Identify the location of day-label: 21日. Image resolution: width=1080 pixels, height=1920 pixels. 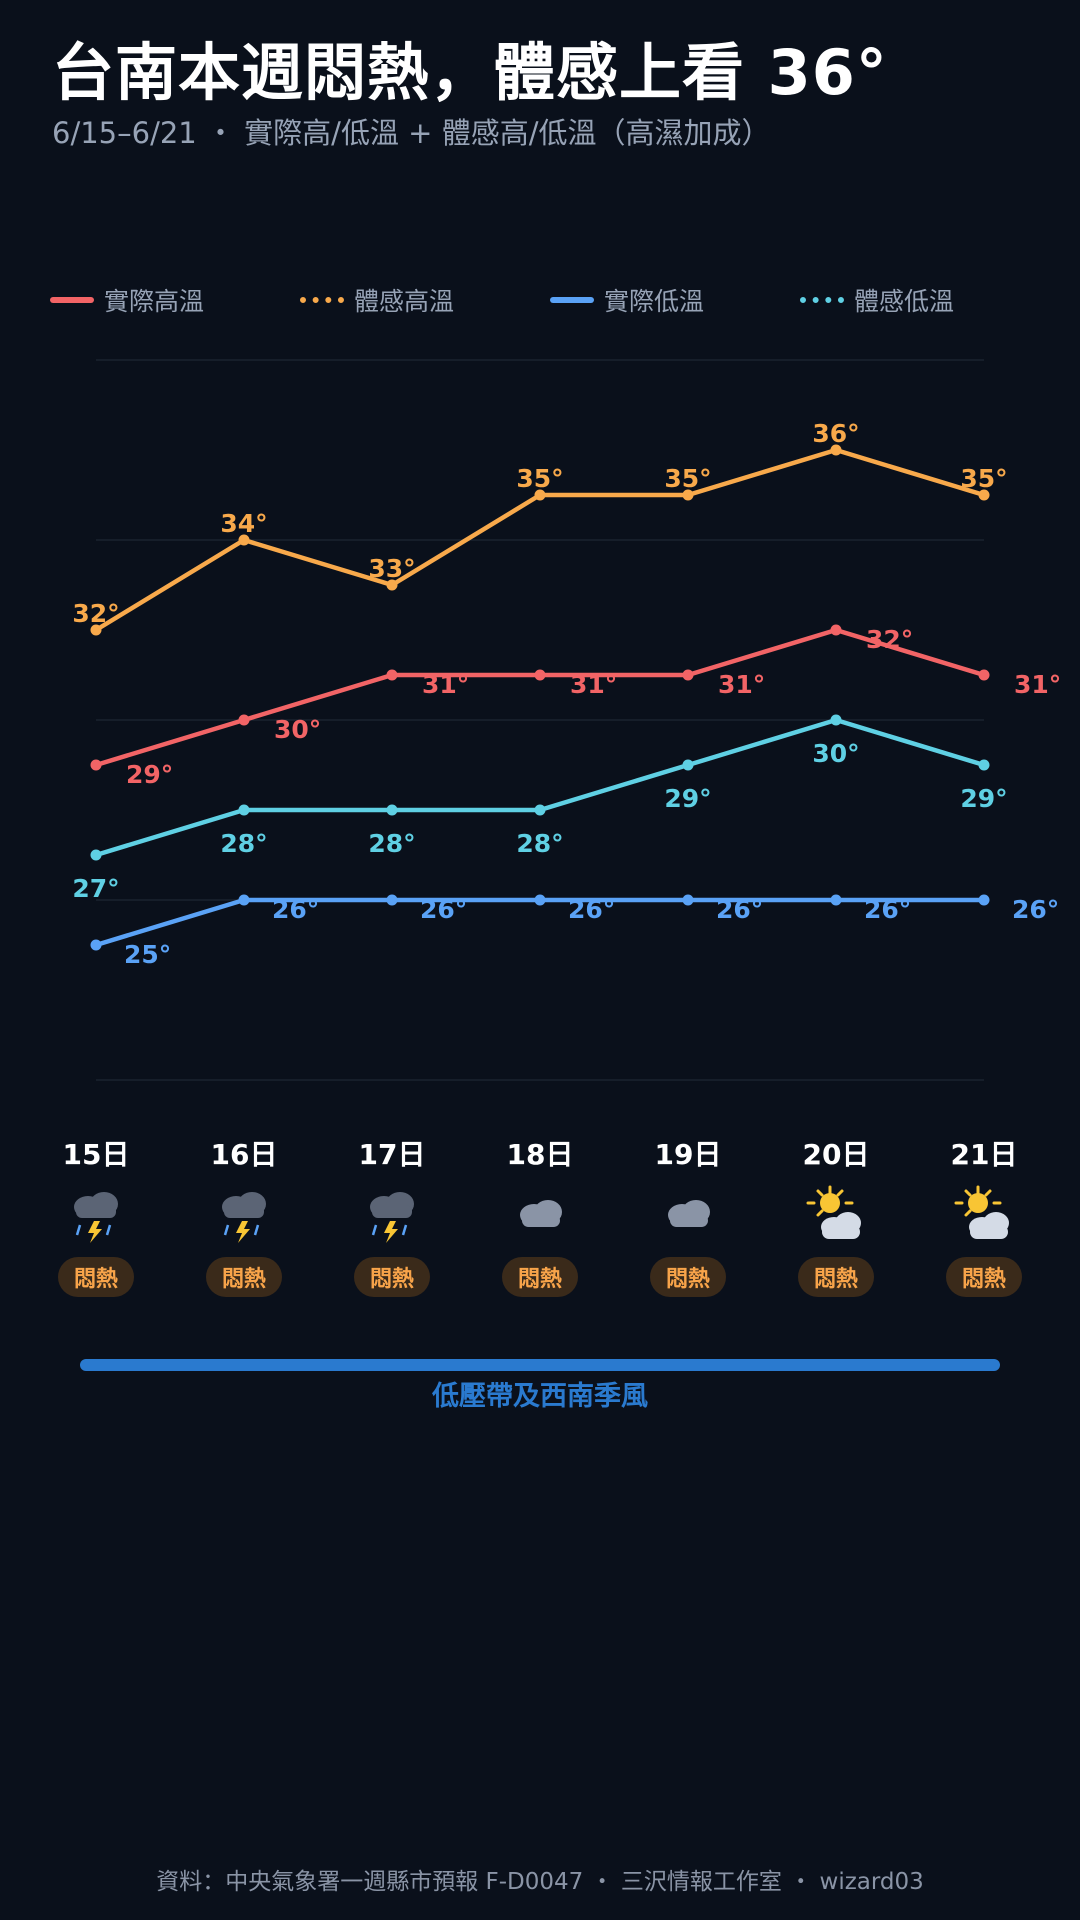
(984, 1154).